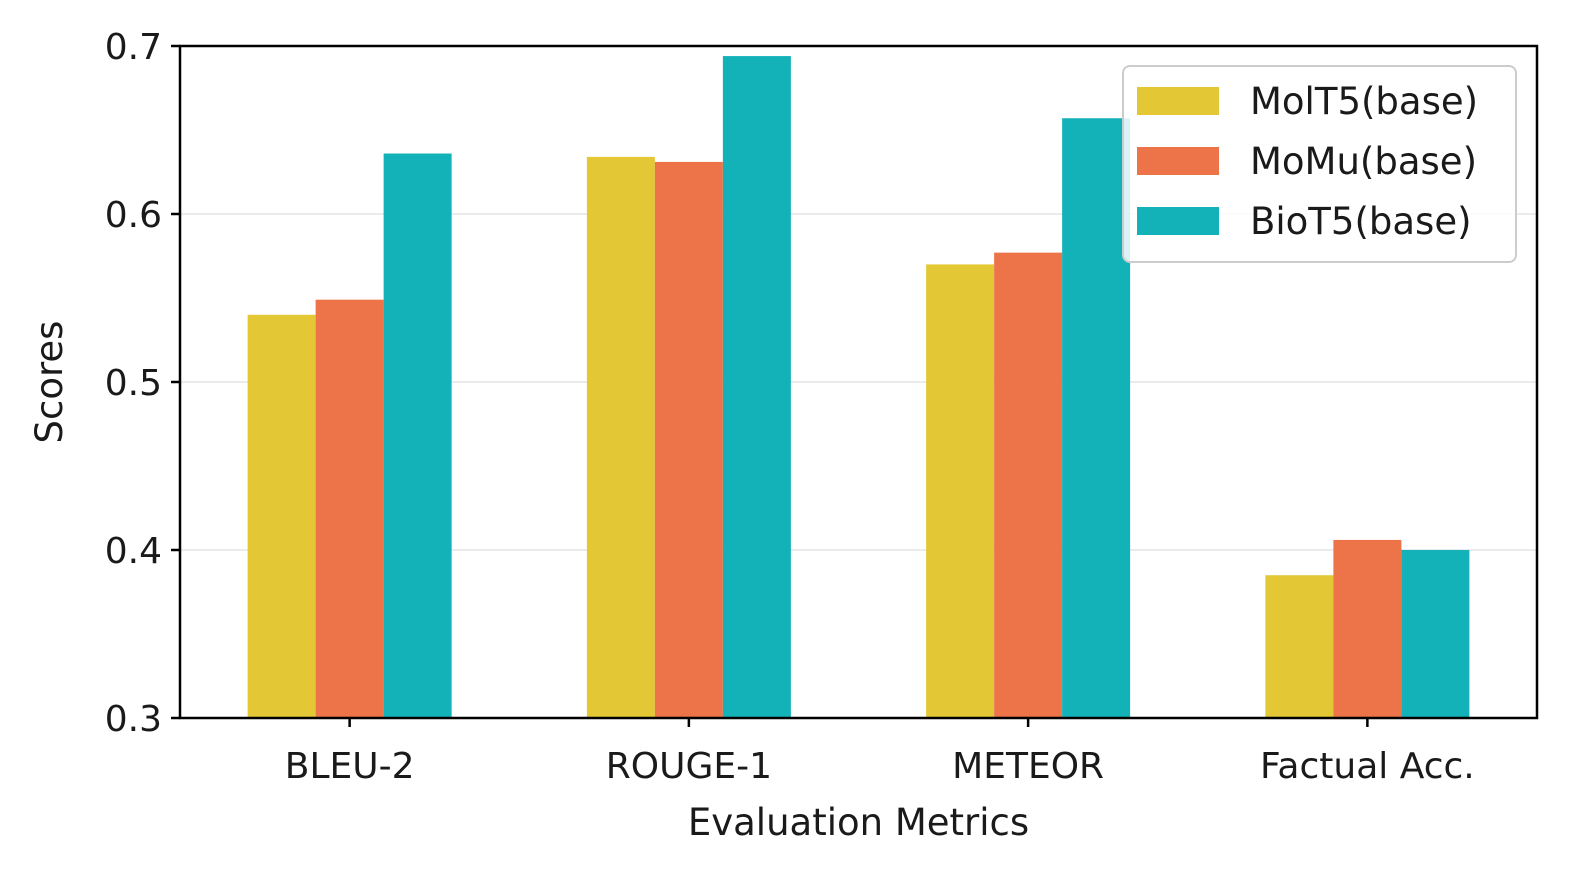 This screenshot has width=1578, height=877. I want to click on x-tick-label: ROUGE-1, so click(689, 766).